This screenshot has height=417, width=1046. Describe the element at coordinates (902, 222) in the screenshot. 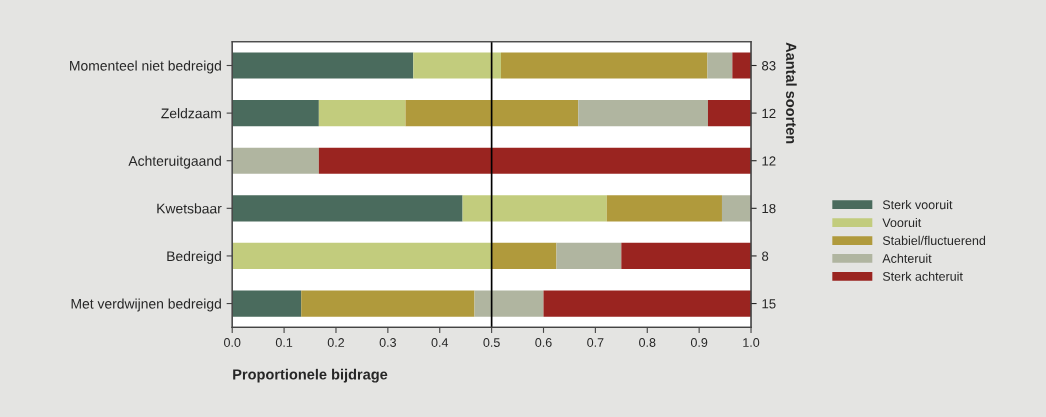

I see `legend-label: Vooruit` at that location.